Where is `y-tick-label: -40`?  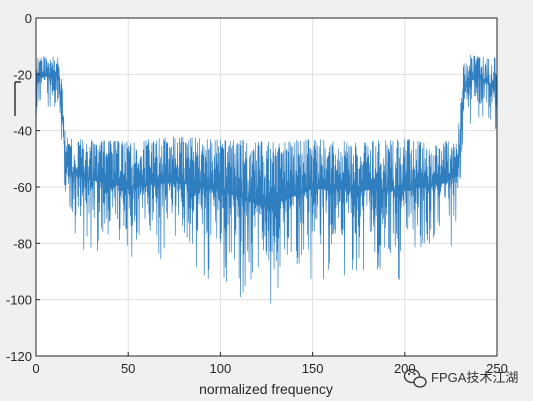 y-tick-label: -40 is located at coordinates (22, 131).